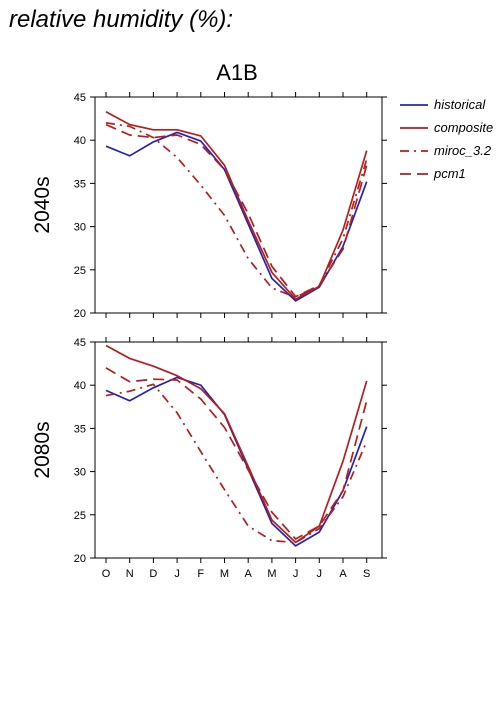 Image resolution: width=501 pixels, height=709 pixels. Describe the element at coordinates (106, 574) in the screenshot. I see `x-tick-label: O` at that location.